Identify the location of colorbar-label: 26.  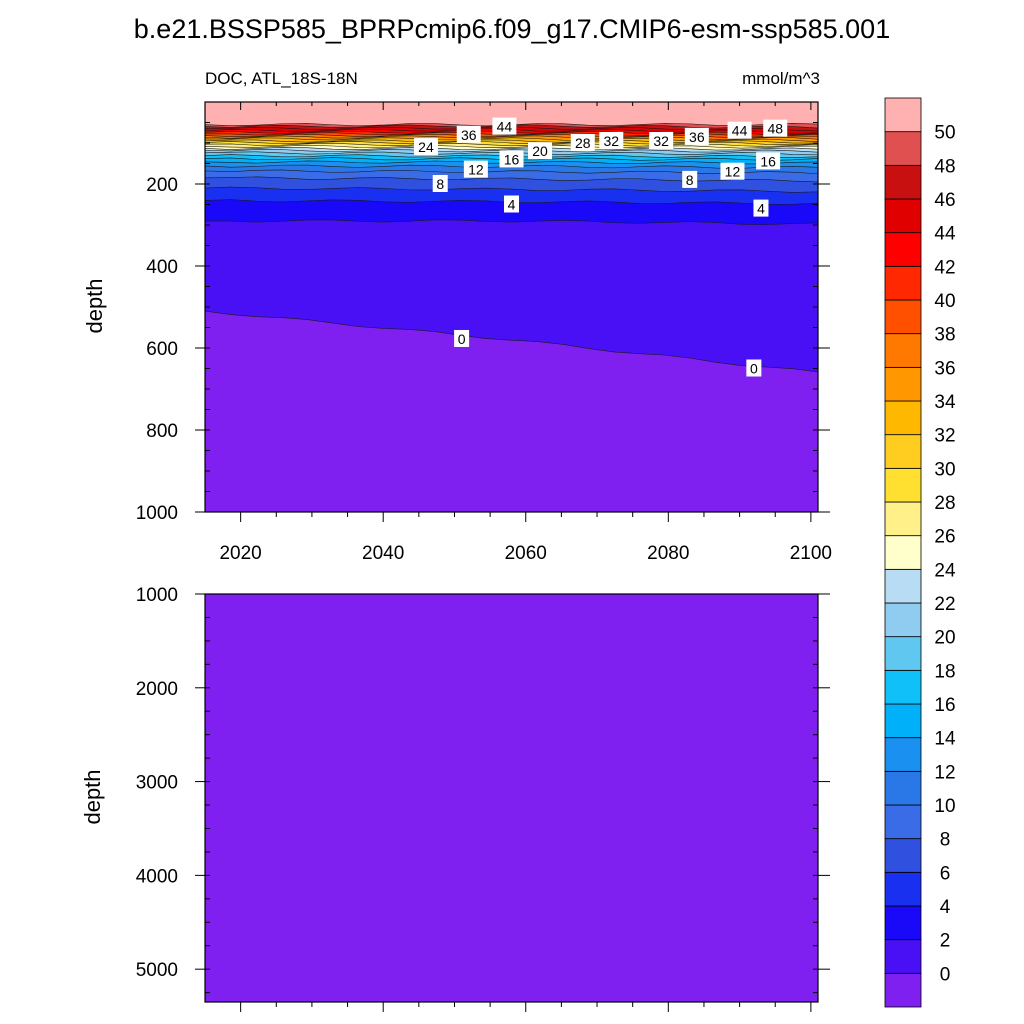
(944, 537).